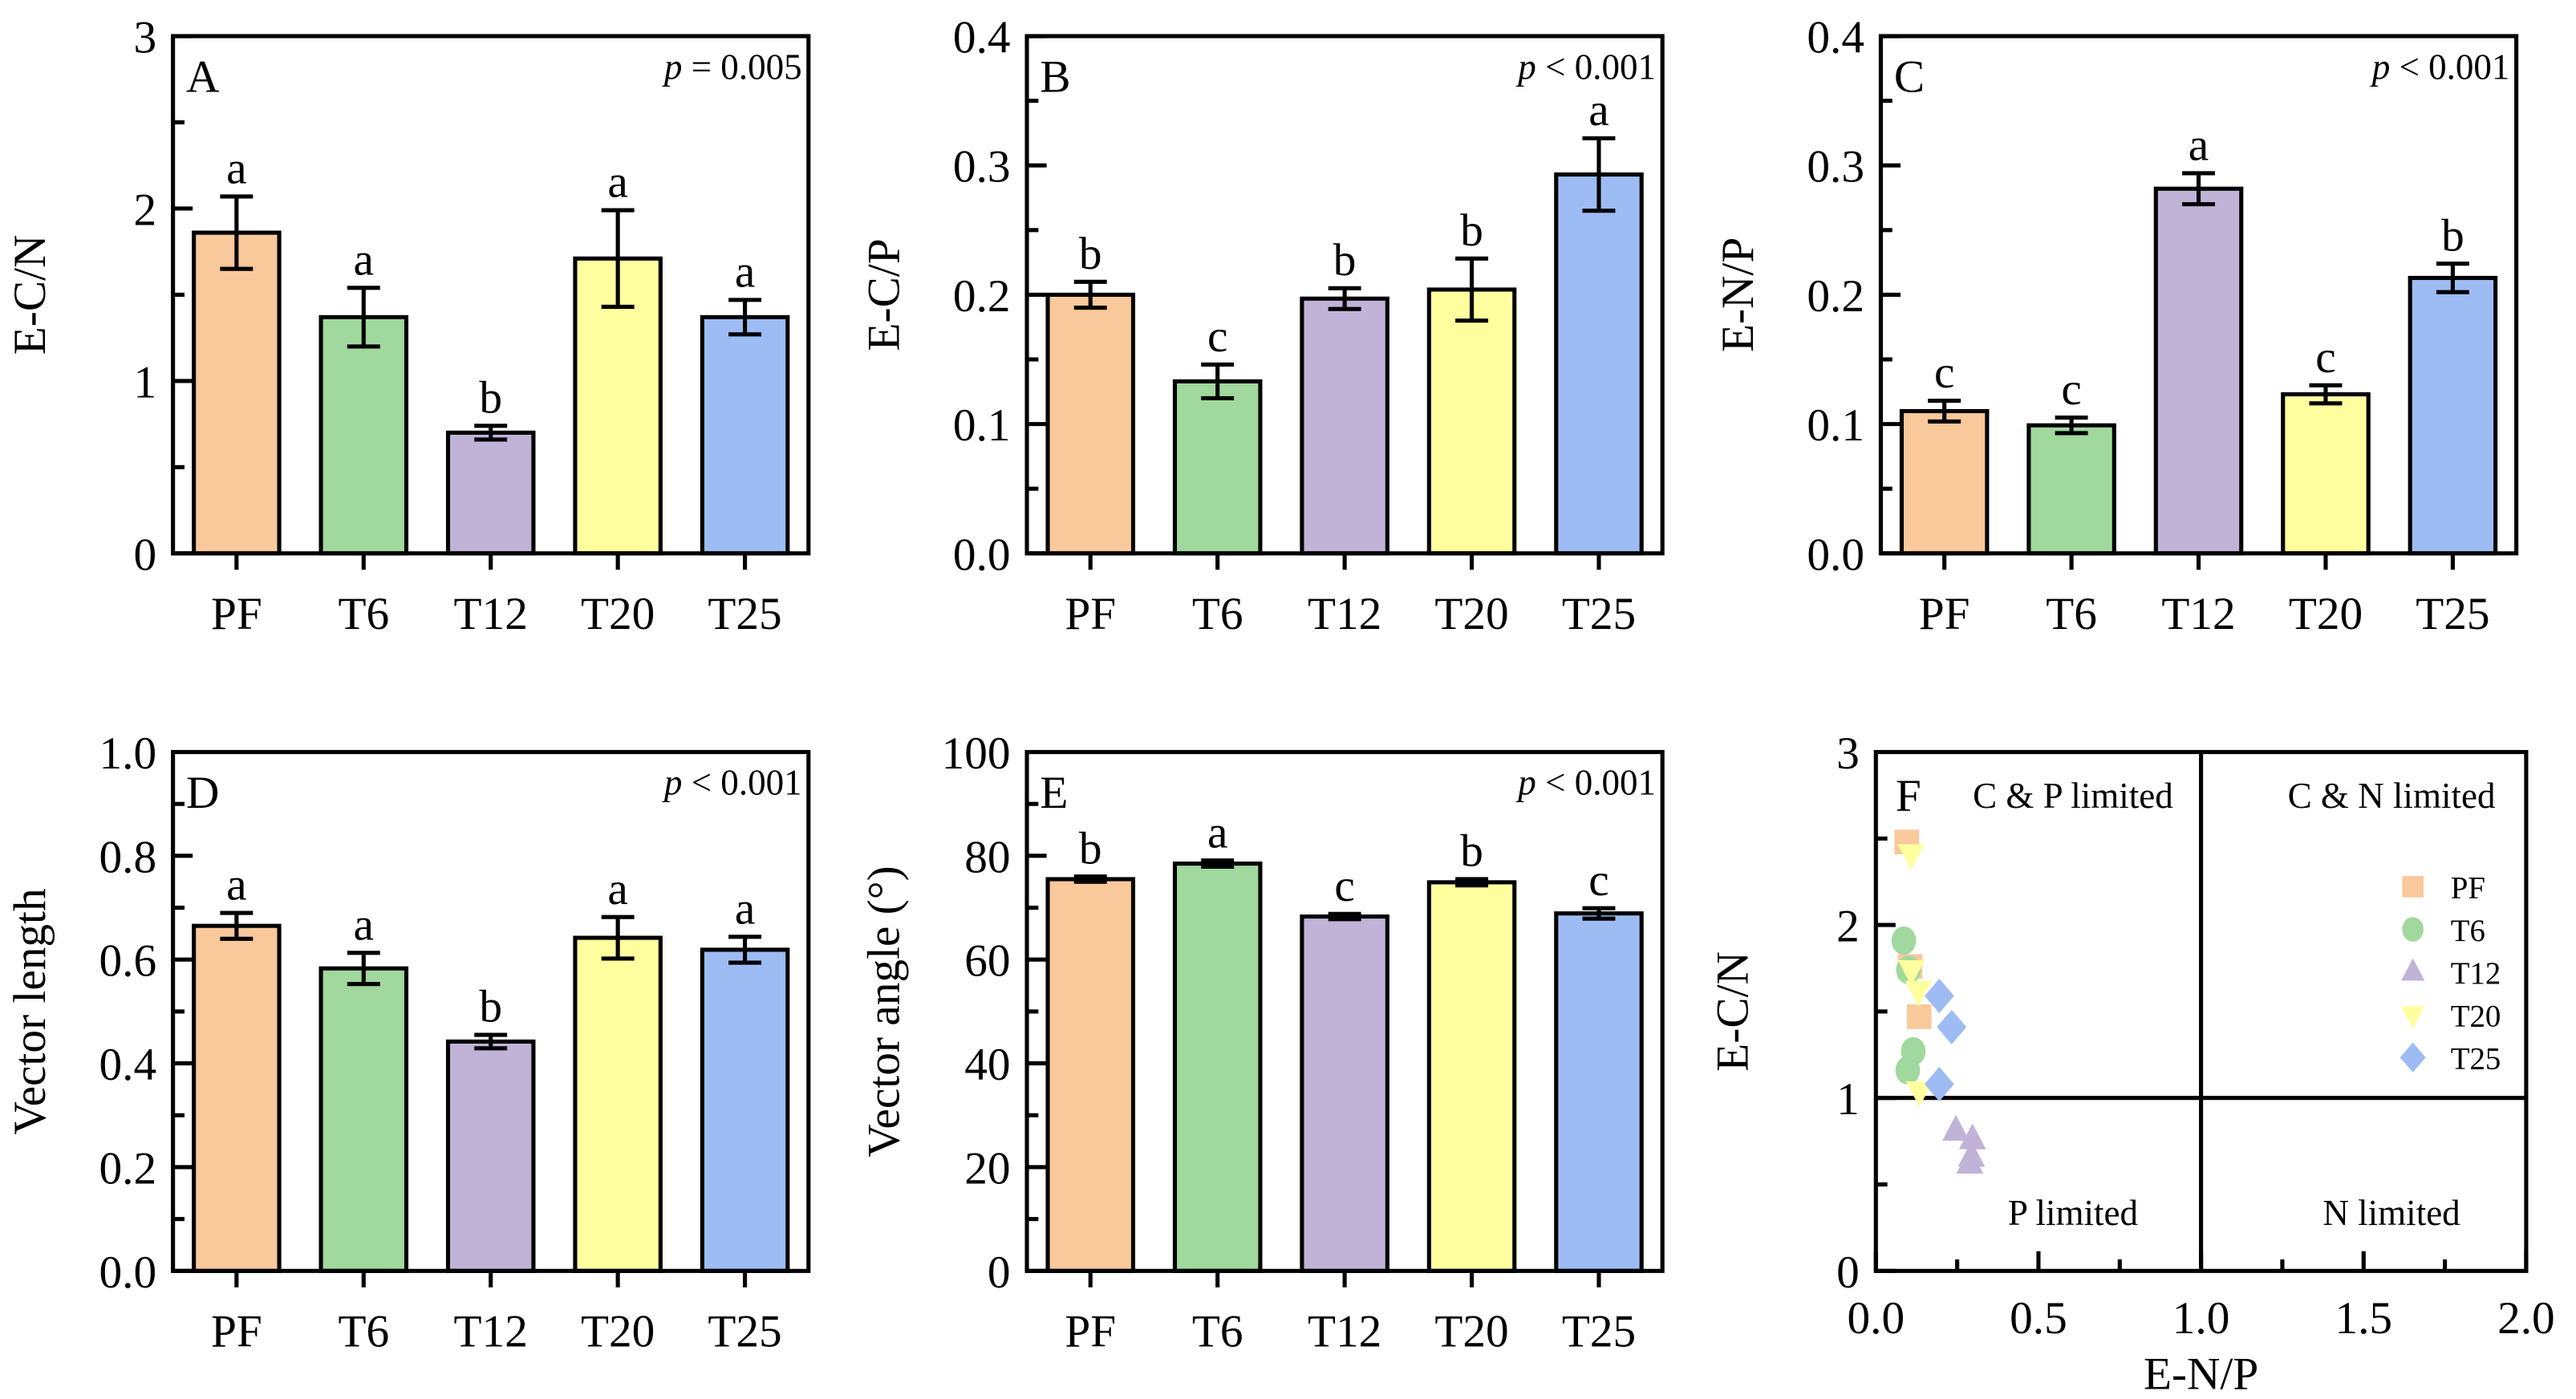 Image resolution: width=2576 pixels, height=1399 pixels. I want to click on panel-letter: B, so click(1055, 77).